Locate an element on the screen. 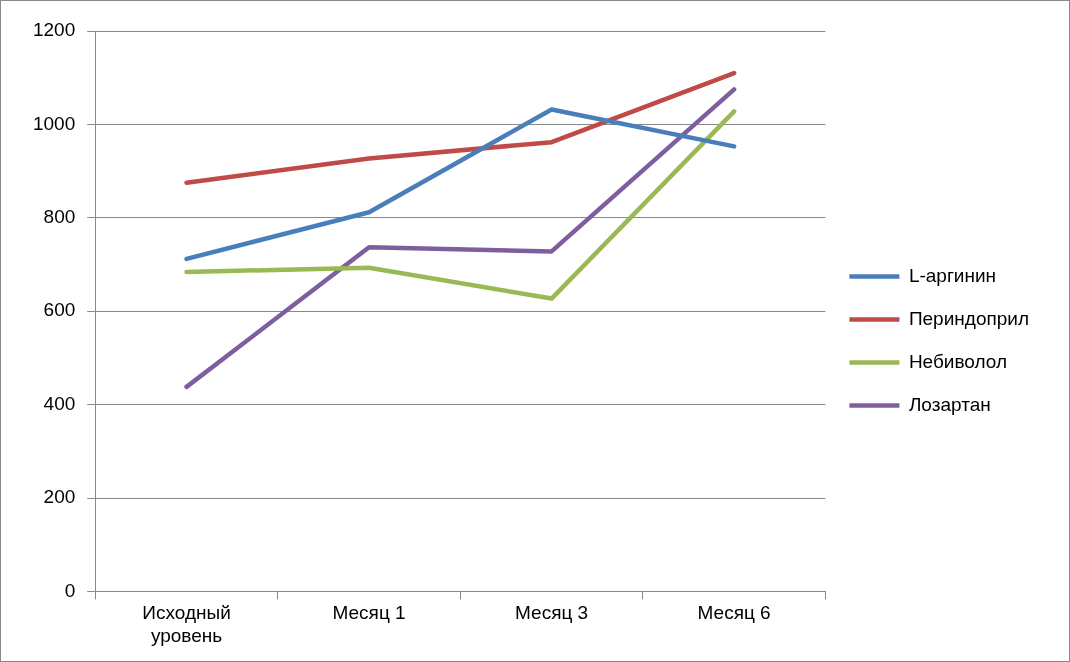 The image size is (1070, 662). x-tick-label: Месяц 1 is located at coordinates (369, 613).